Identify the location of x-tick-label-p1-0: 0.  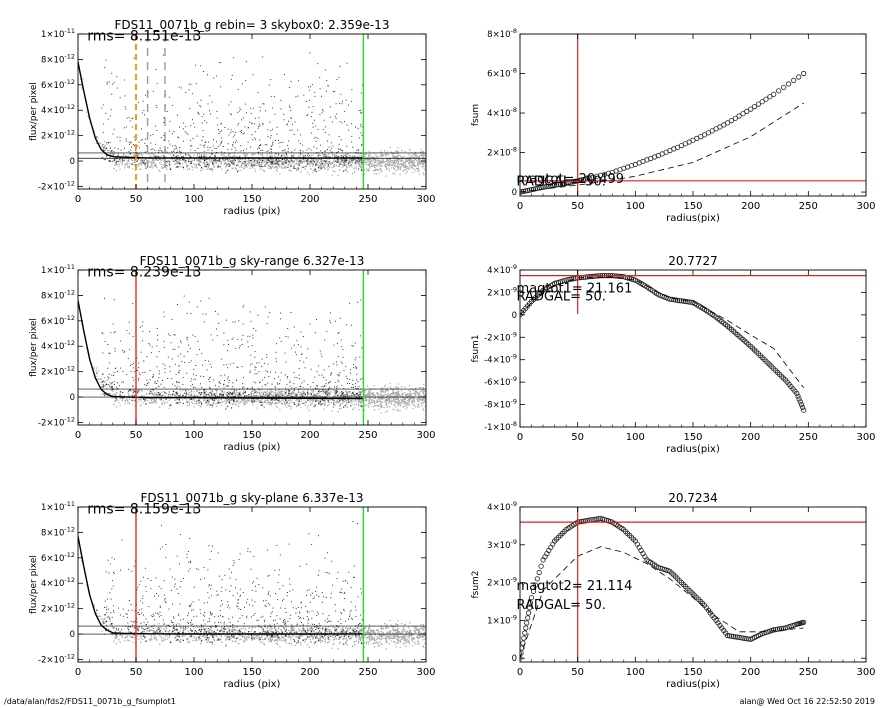
(78, 199).